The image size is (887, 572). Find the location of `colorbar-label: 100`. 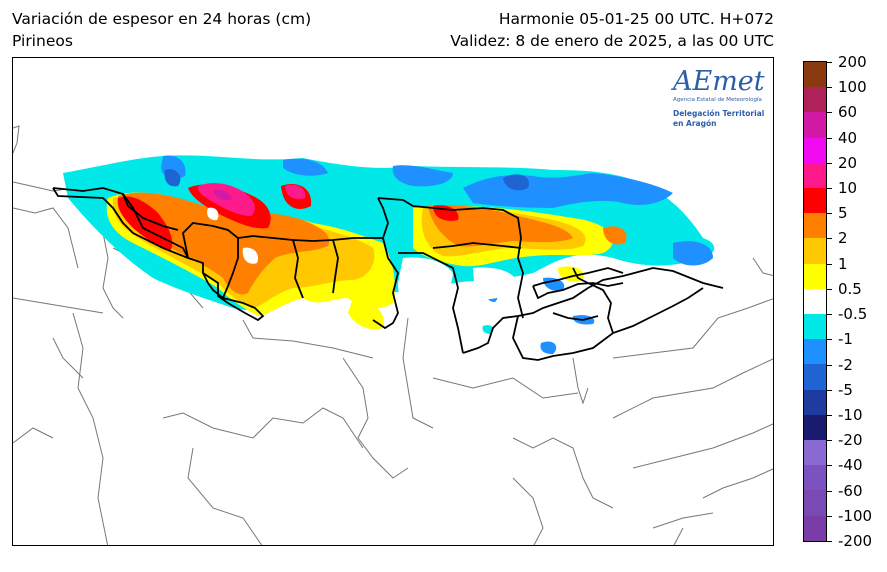

colorbar-label: 100 is located at coordinates (852, 87).